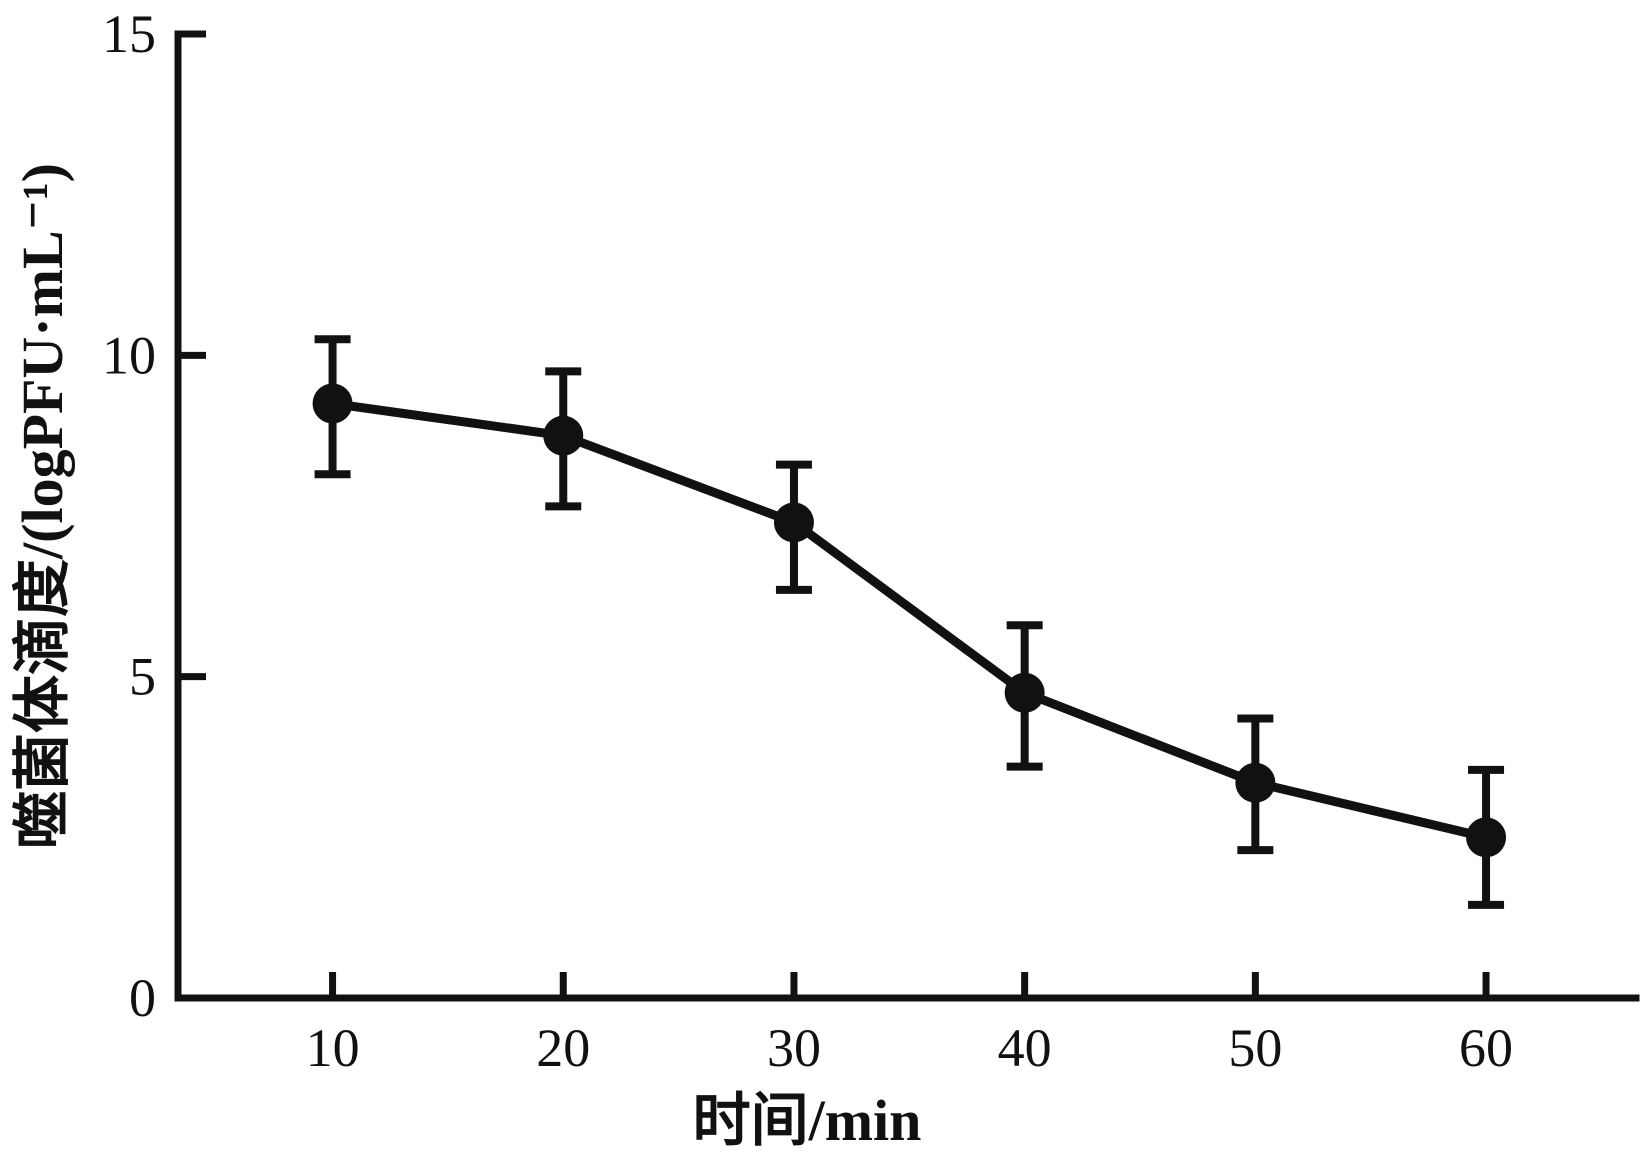 The image size is (1645, 1162). Describe the element at coordinates (129, 34) in the screenshot. I see `y-tick-label: 15` at that location.